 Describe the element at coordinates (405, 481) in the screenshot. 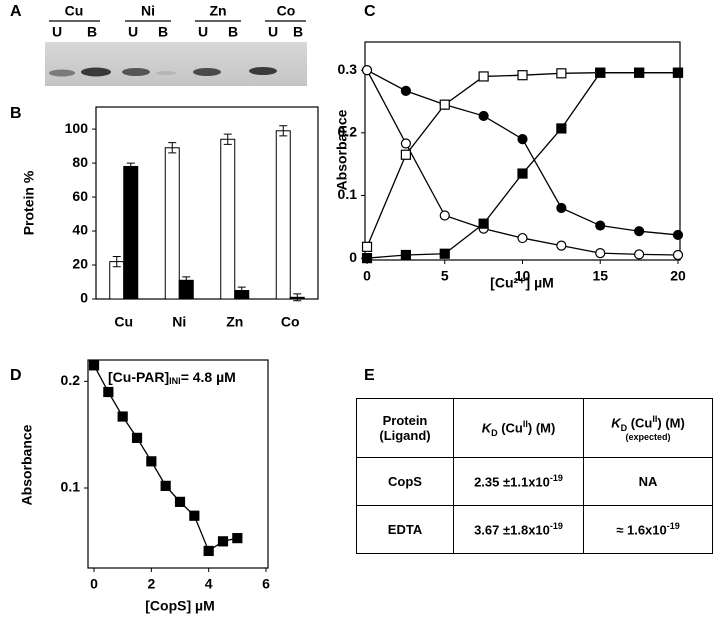

I see `cell: CopS` at that location.